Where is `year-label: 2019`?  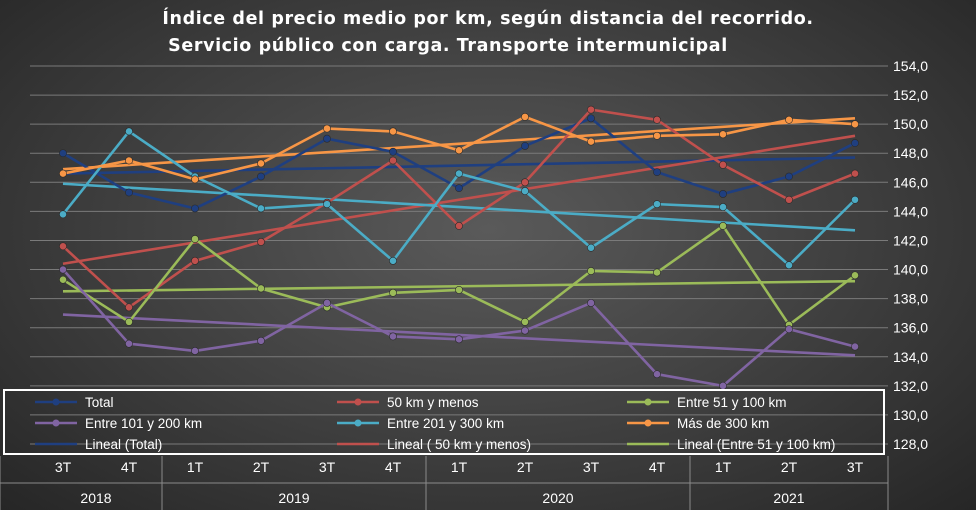
year-label: 2019 is located at coordinates (293, 498).